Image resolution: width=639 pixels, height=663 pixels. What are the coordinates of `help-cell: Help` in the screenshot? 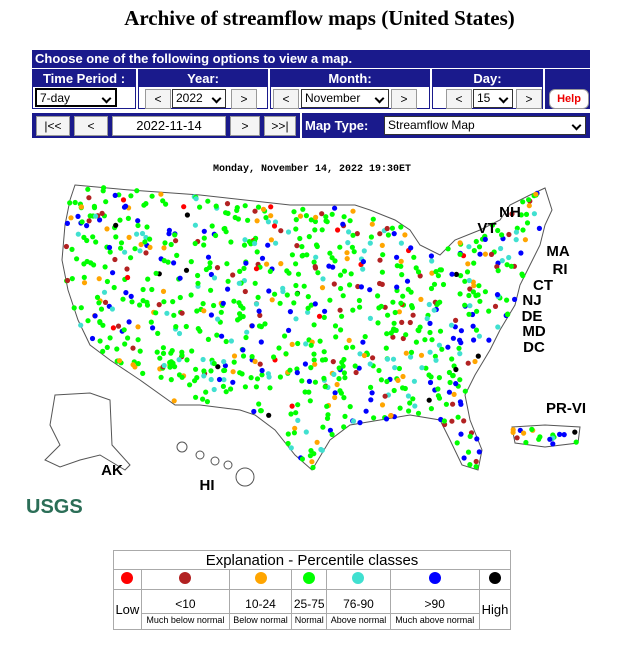 It's located at (567, 89).